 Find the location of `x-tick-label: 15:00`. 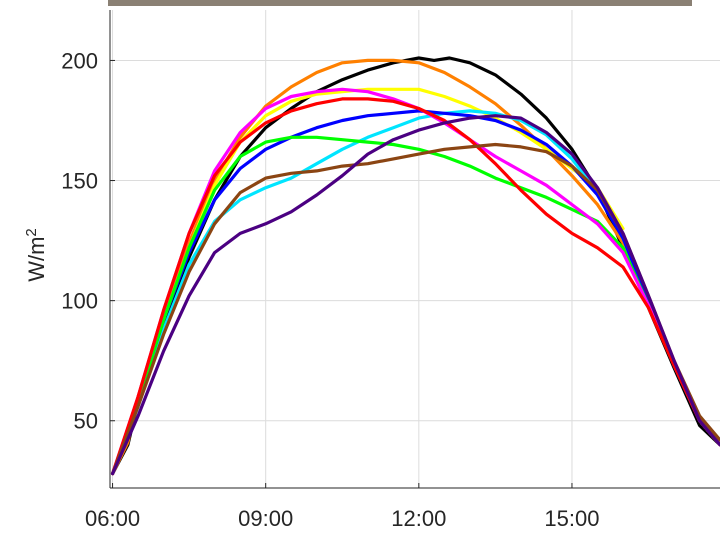

x-tick-label: 15:00 is located at coordinates (571, 518).